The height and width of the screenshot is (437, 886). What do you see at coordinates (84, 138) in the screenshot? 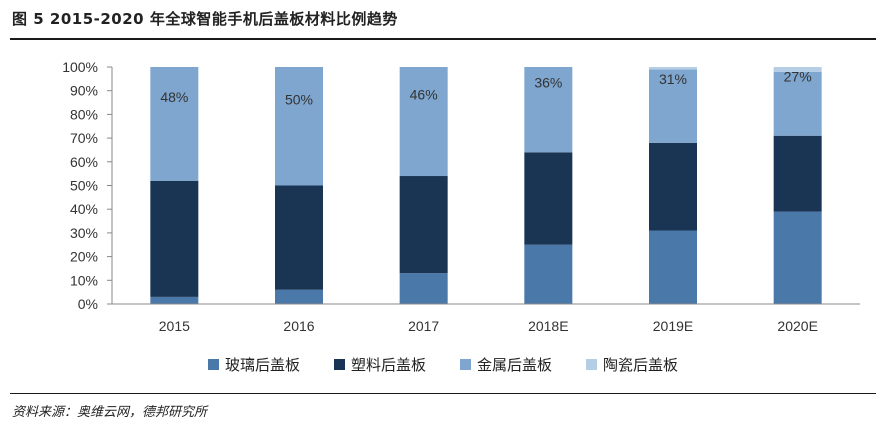
I see `y-tick-label: 70%` at bounding box center [84, 138].